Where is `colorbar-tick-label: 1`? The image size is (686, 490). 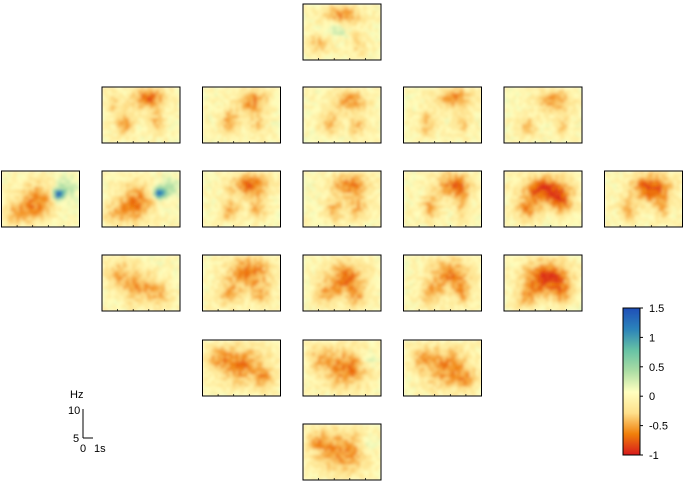
colorbar-tick-label: 1 is located at coordinates (652, 338).